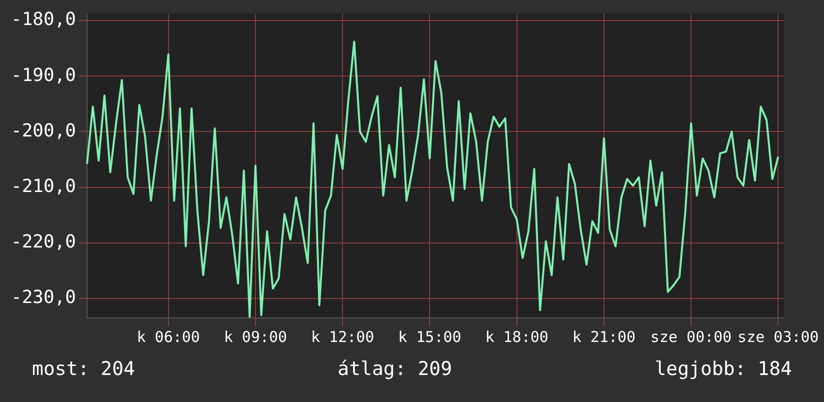 The height and width of the screenshot is (402, 824). Describe the element at coordinates (168, 337) in the screenshot. I see `x-tick-label: k 06:00` at that location.